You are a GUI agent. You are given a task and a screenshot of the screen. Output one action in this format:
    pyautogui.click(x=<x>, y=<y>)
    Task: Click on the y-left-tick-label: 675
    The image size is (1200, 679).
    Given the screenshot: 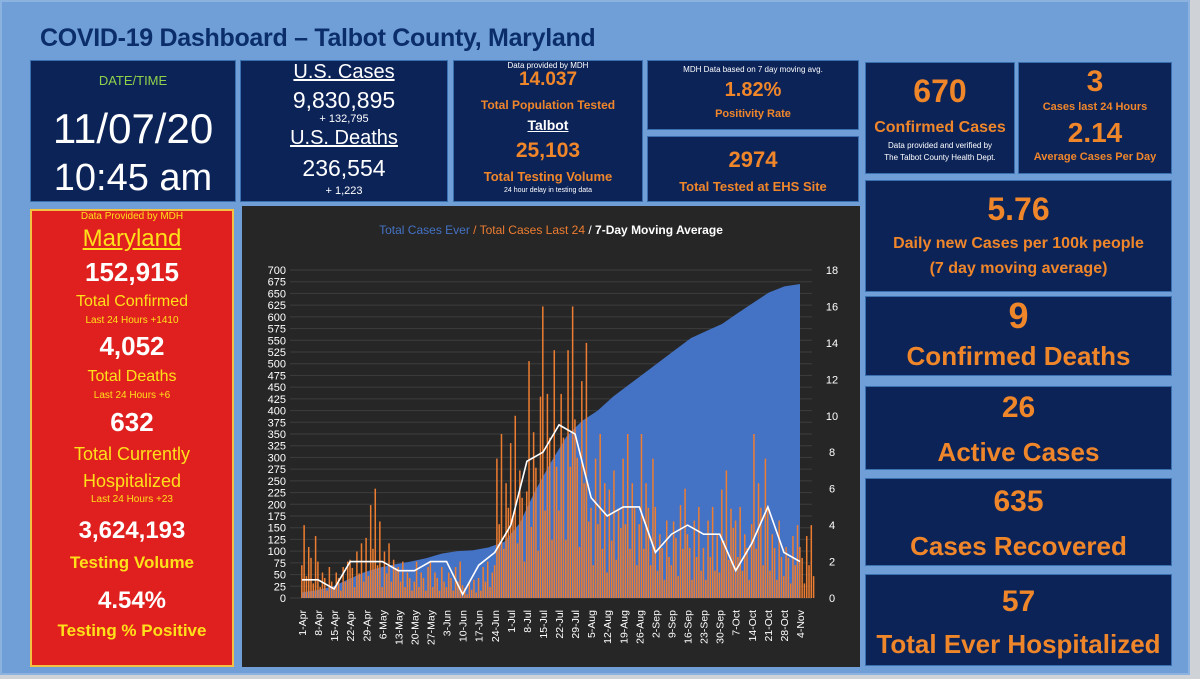 What is the action you would take?
    pyautogui.click(x=277, y=283)
    